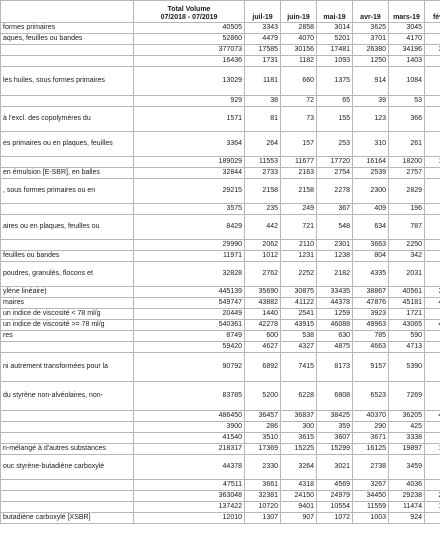 Image resolution: width=440 pixels, height=550 pixels. Describe the element at coordinates (432, 256) in the screenshot. I see `row-month-value: 446` at that location.